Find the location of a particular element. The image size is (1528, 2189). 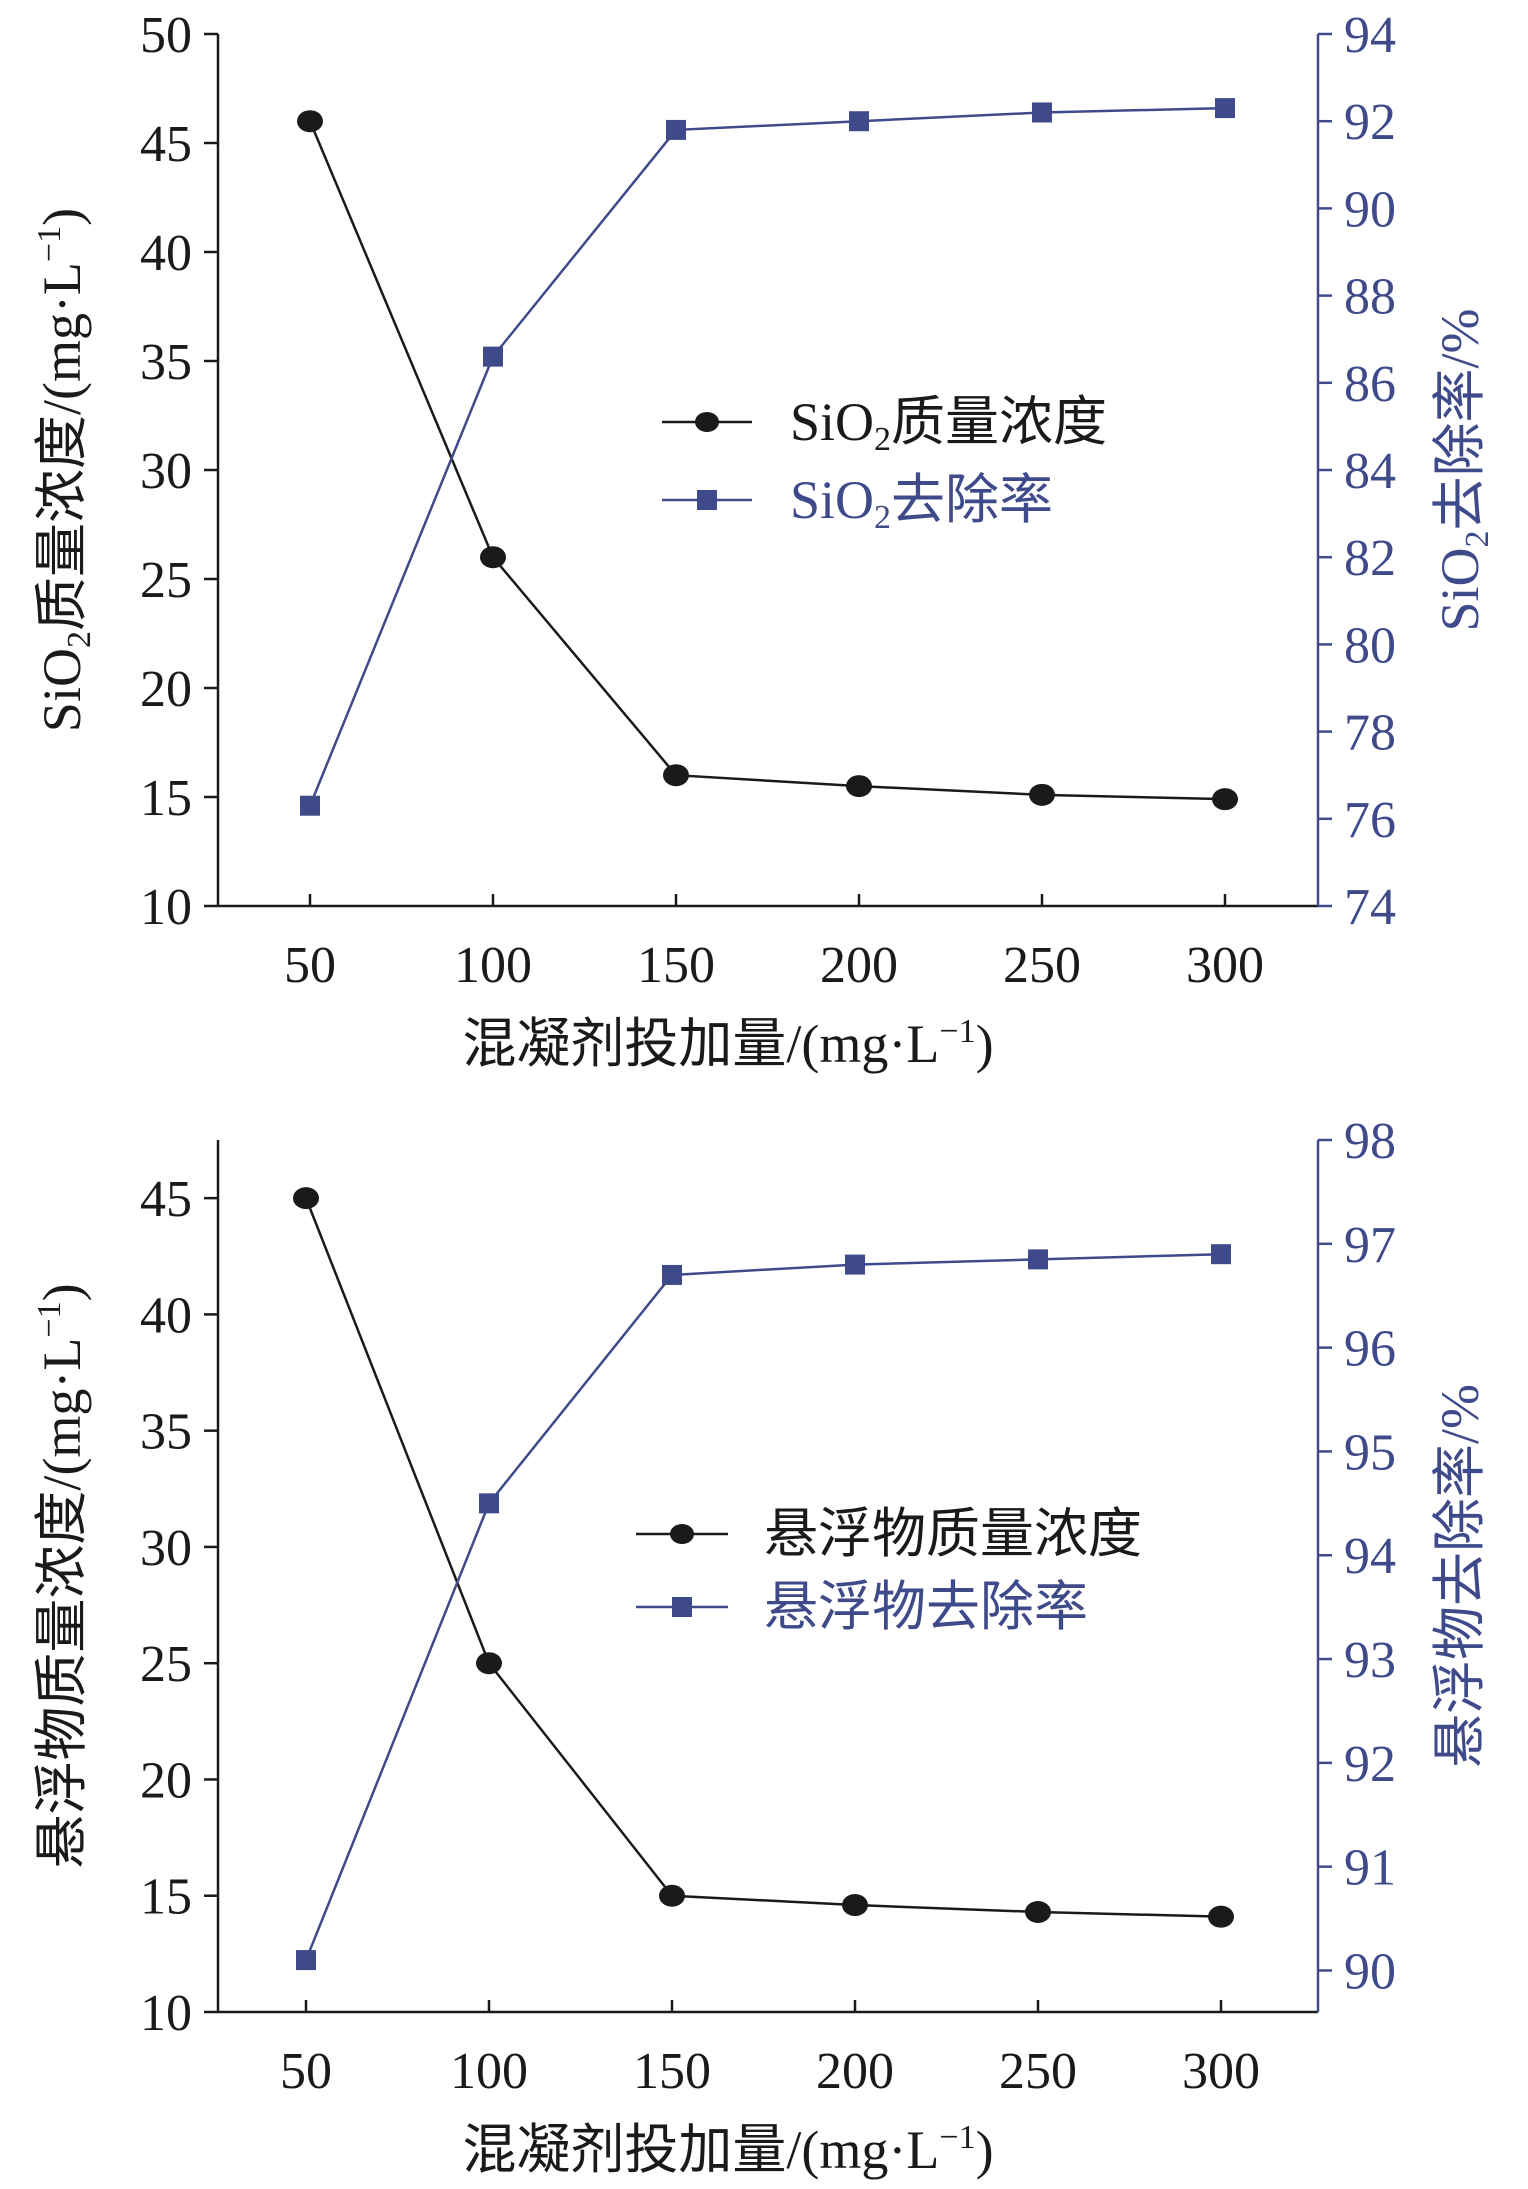

right-tick-label: 88 is located at coordinates (1370, 297).